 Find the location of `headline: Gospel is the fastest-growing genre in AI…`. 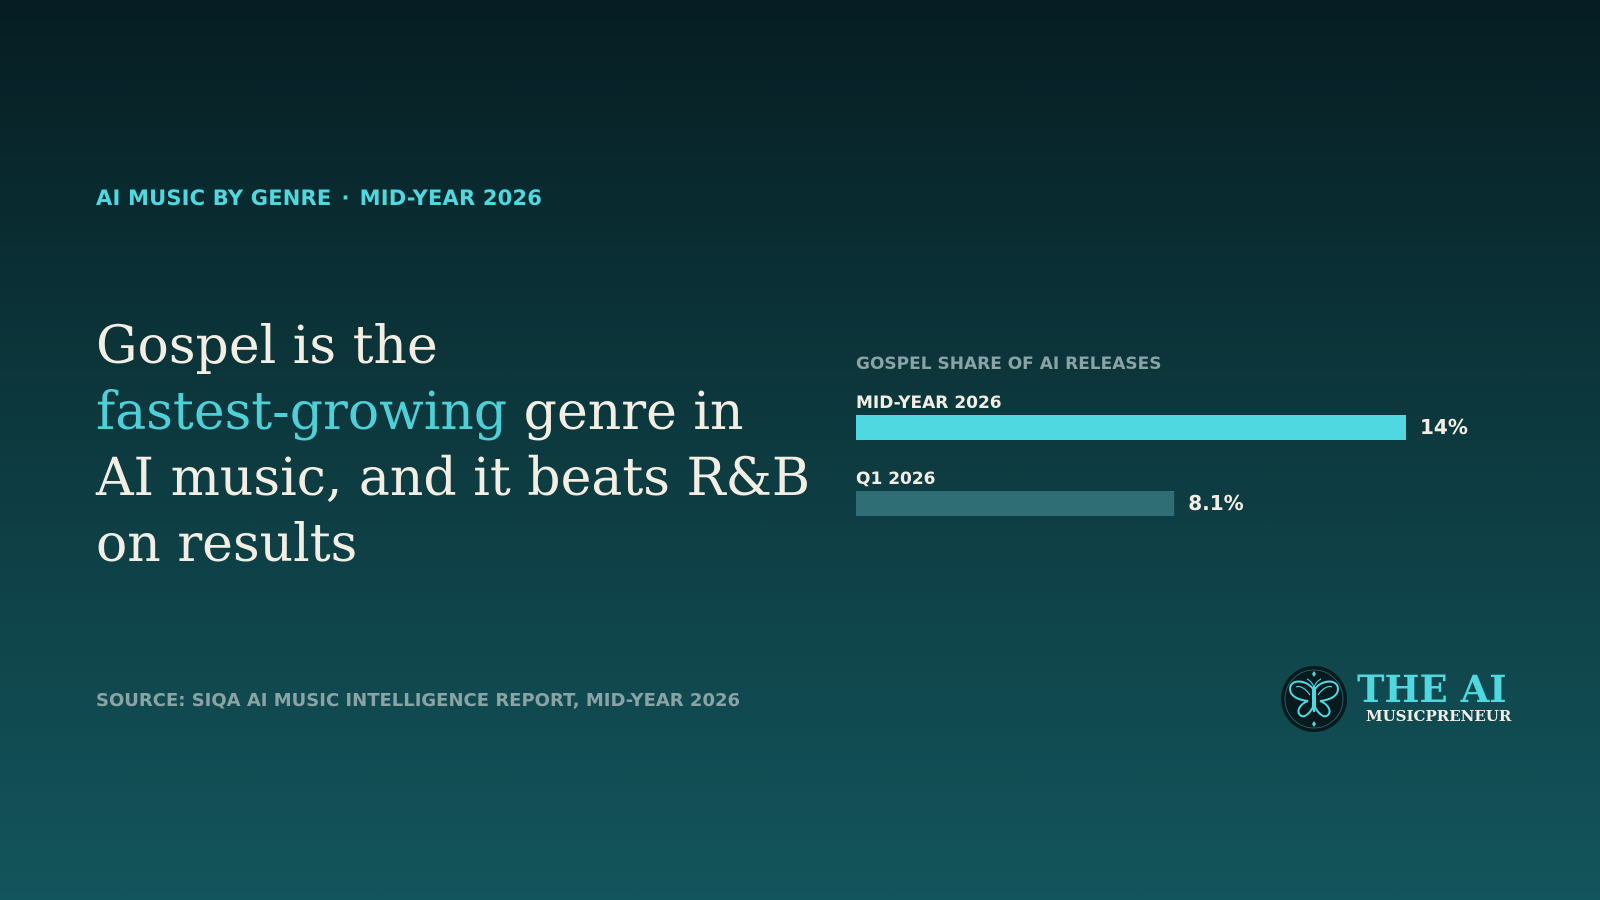

headline: Gospel is the fastest-growing genre in AI… is located at coordinates (456, 445).